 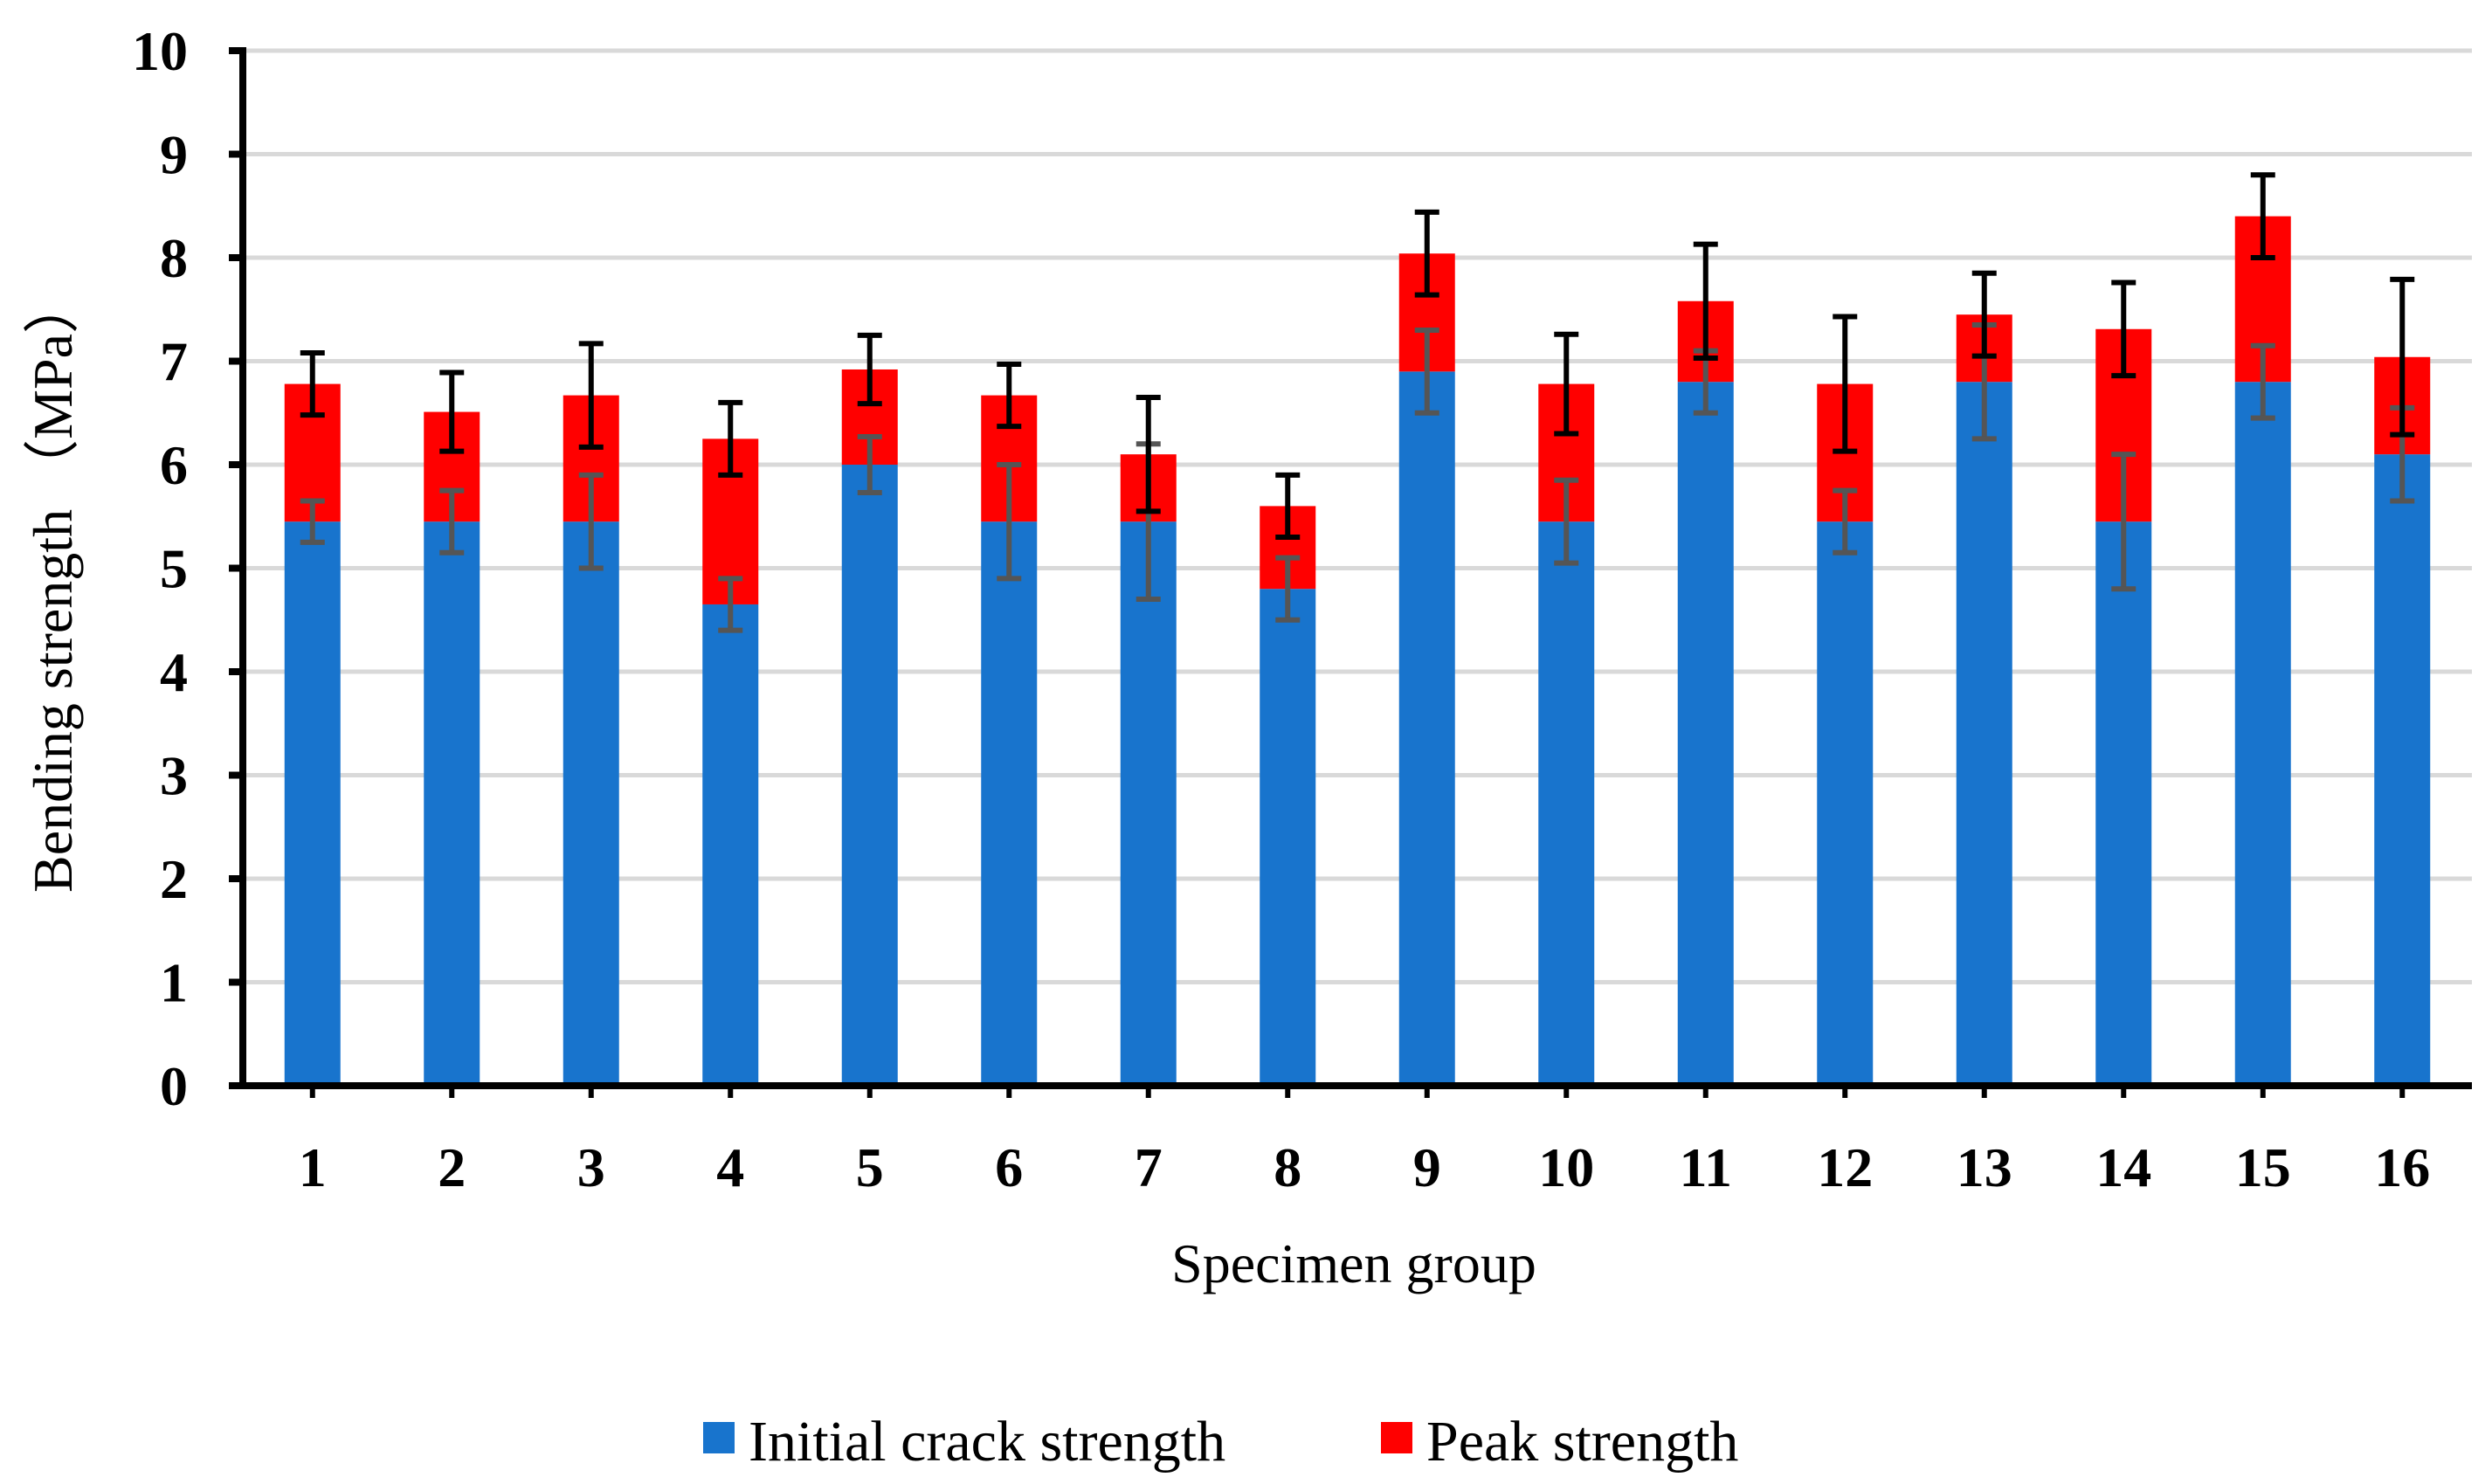 What do you see at coordinates (174, 879) in the screenshot?
I see `y-tick-label: 2` at bounding box center [174, 879].